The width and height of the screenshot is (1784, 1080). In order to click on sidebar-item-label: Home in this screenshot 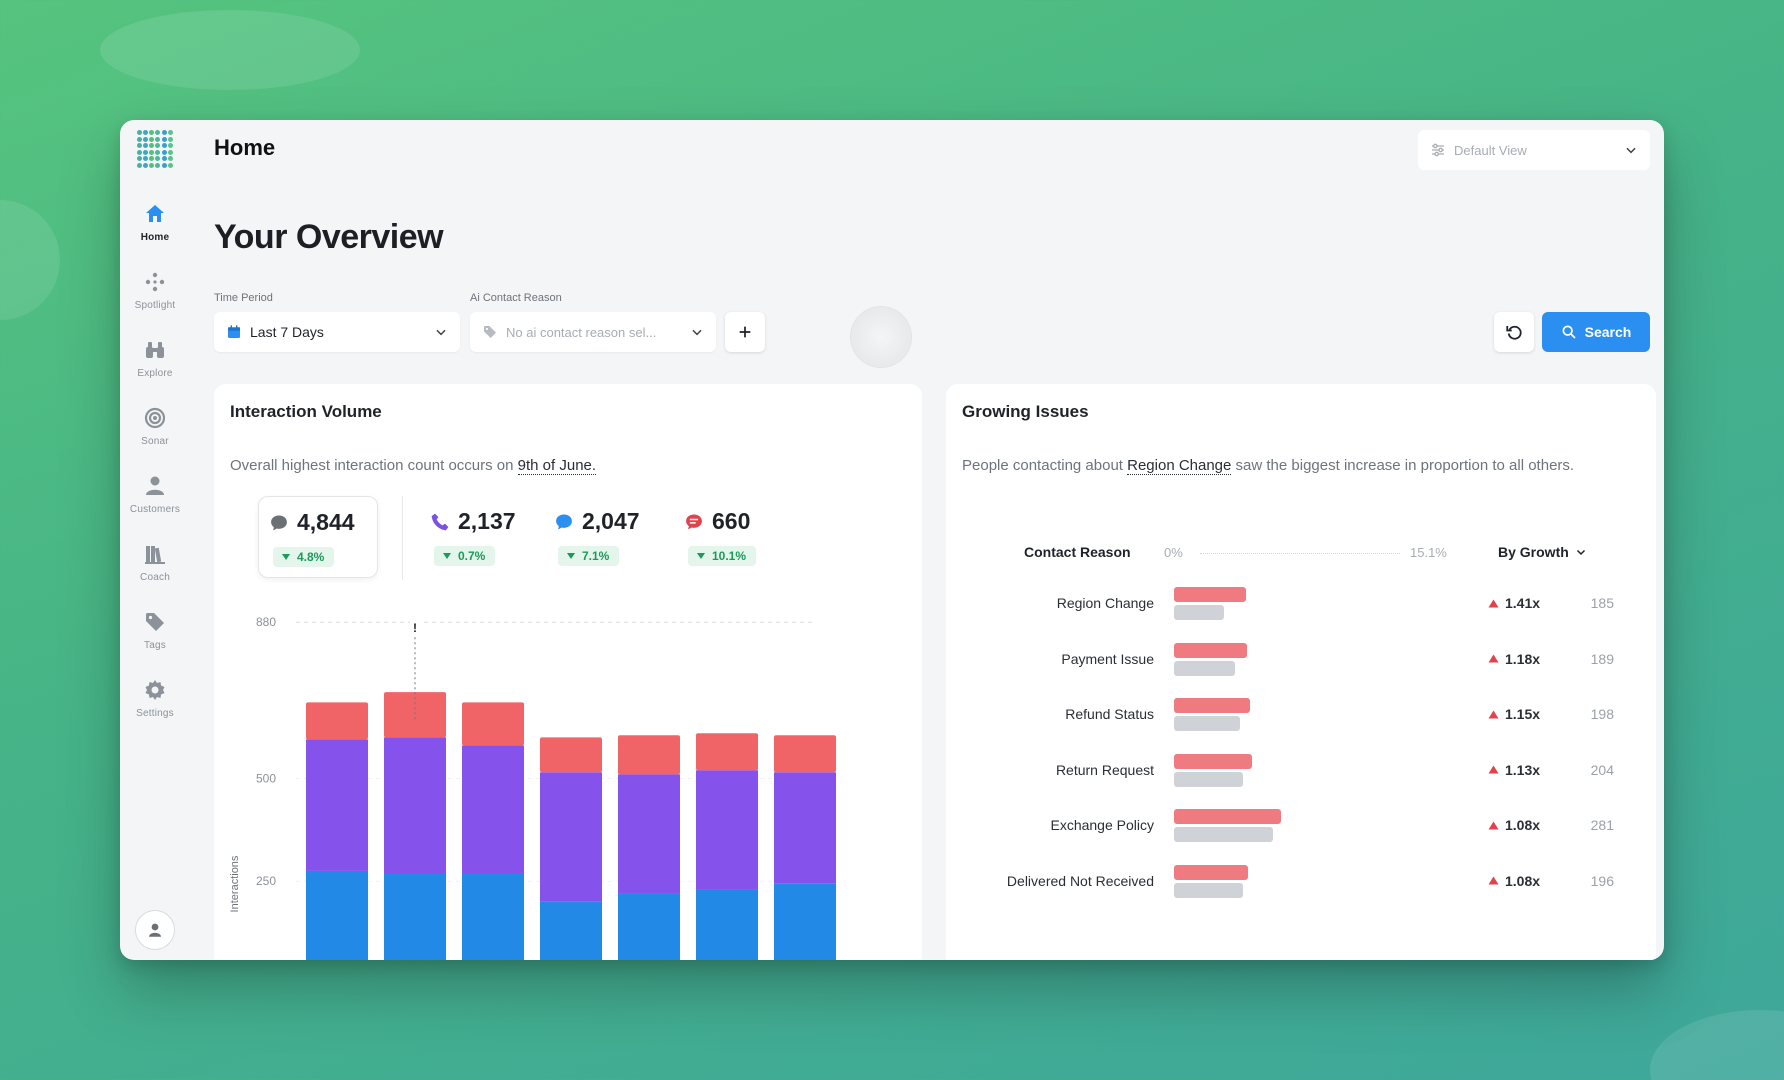, I will do `click(155, 237)`.